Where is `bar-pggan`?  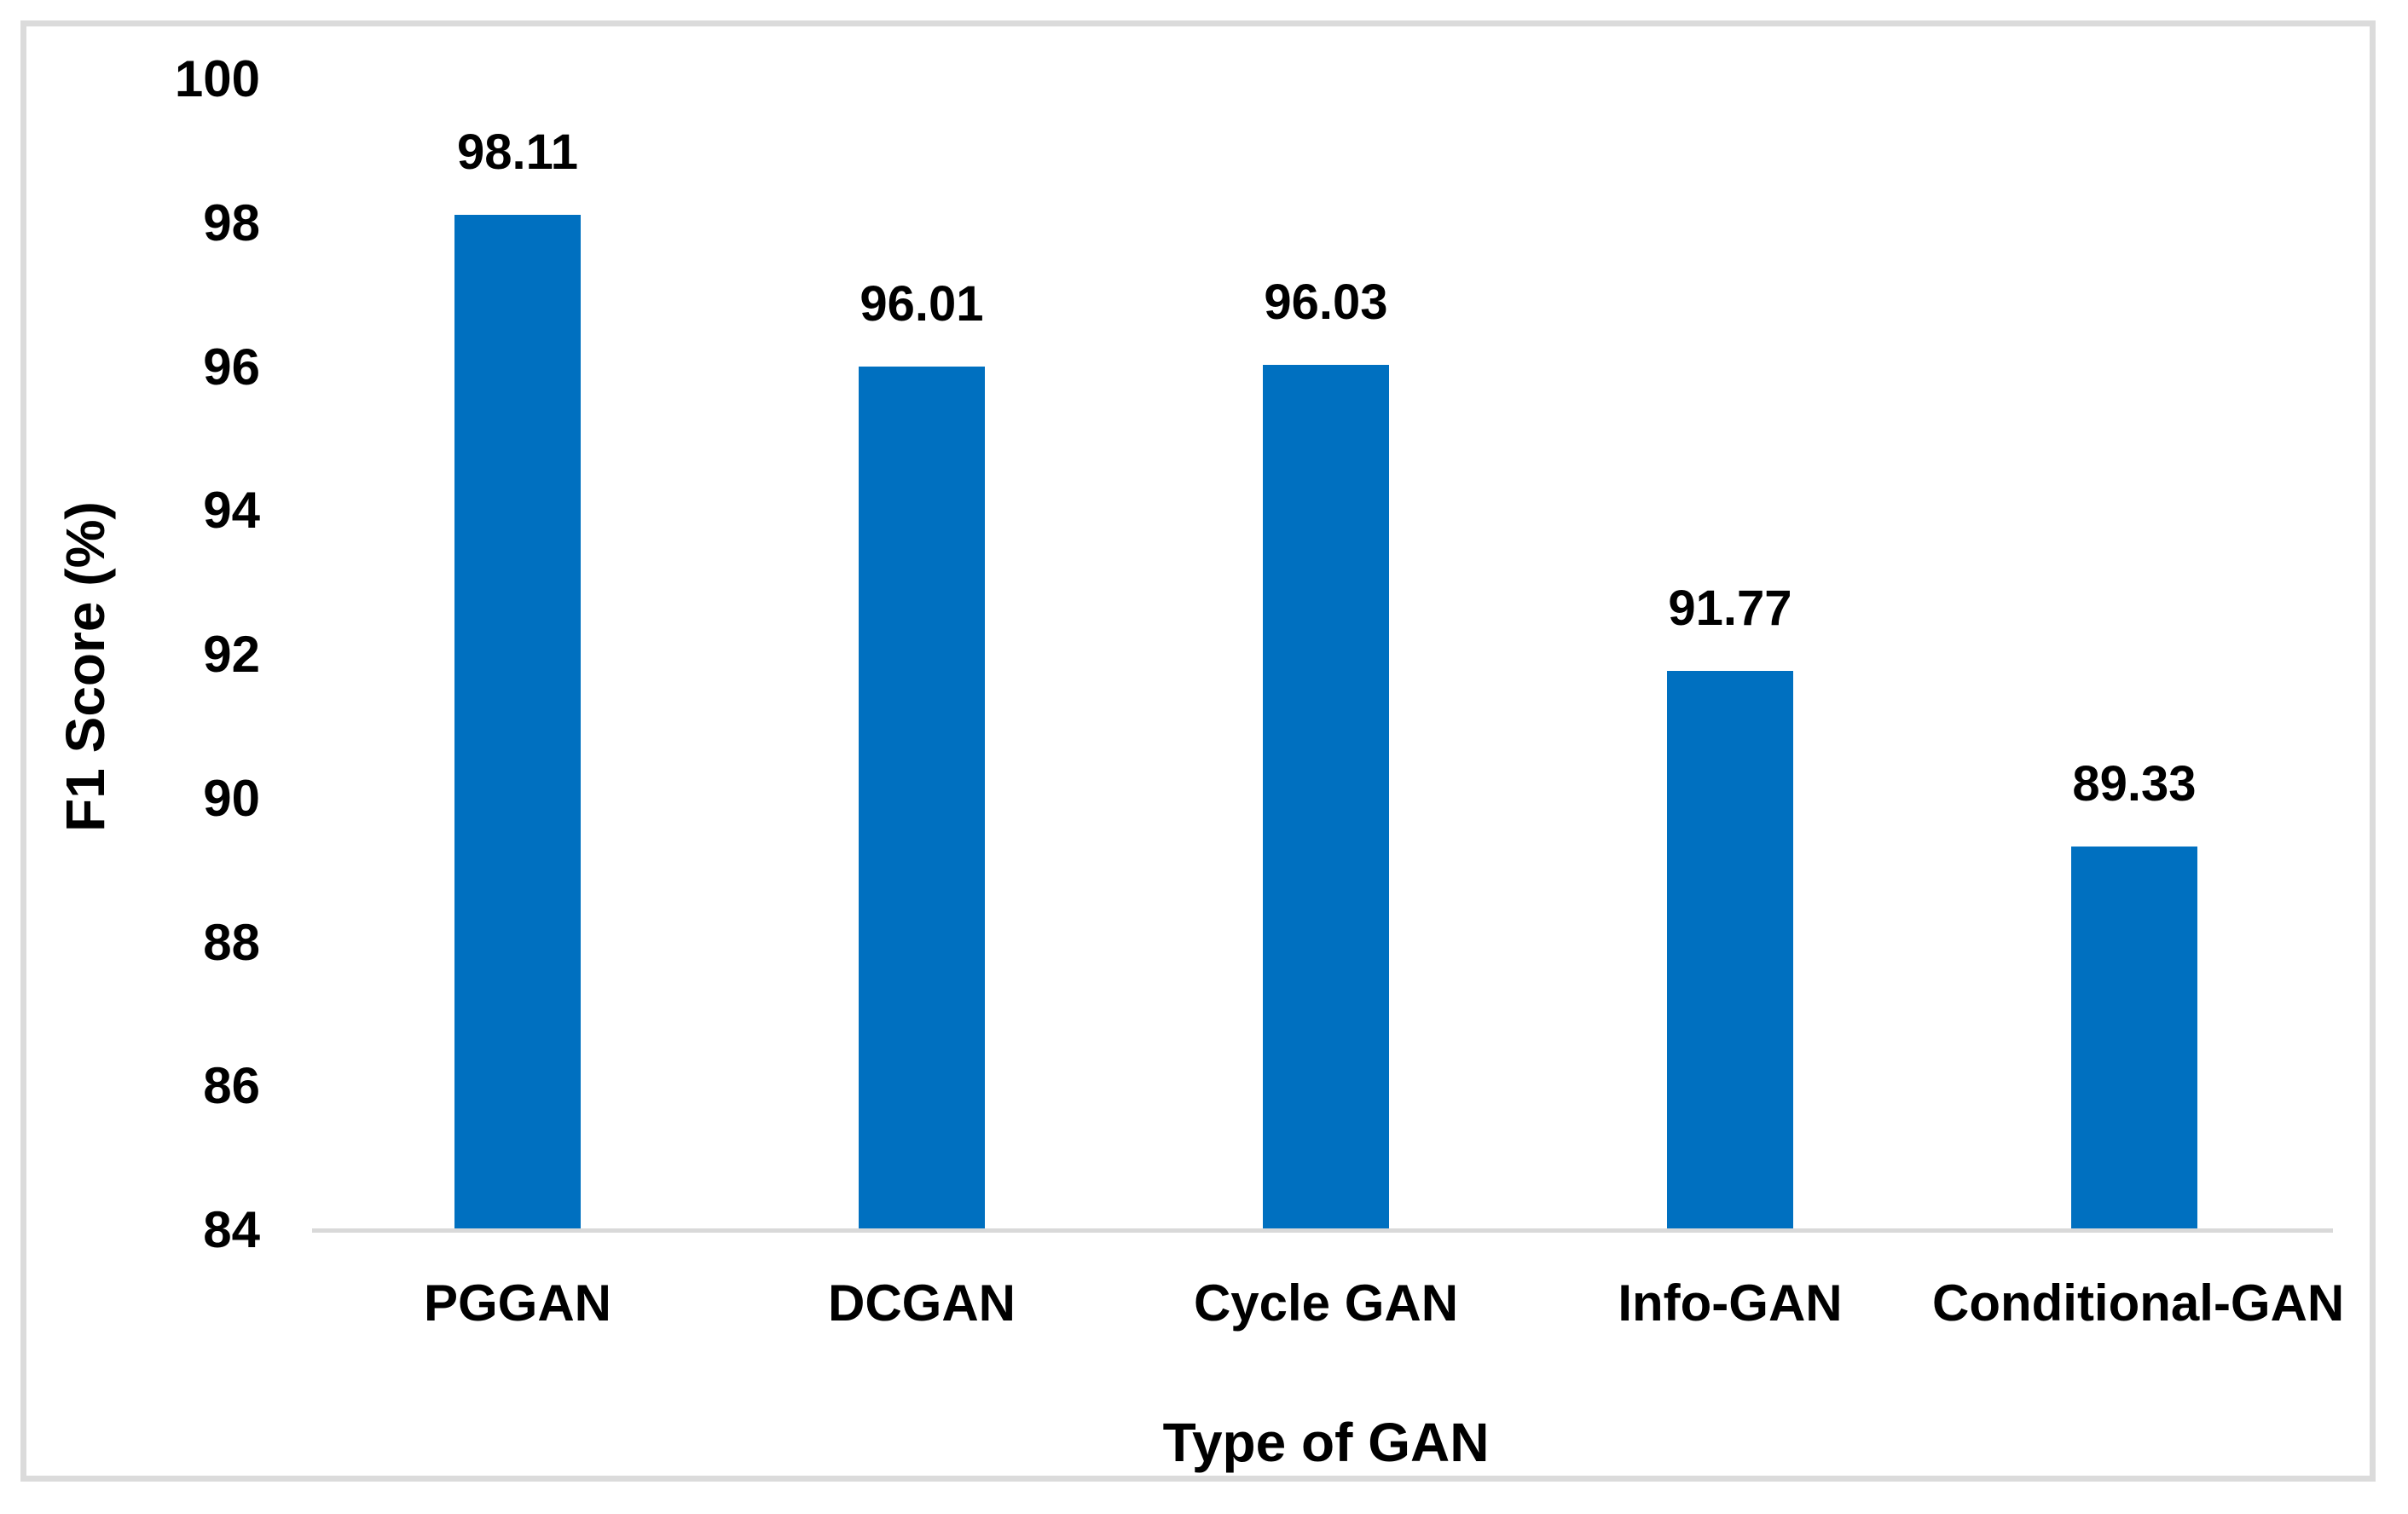 bar-pggan is located at coordinates (517, 721).